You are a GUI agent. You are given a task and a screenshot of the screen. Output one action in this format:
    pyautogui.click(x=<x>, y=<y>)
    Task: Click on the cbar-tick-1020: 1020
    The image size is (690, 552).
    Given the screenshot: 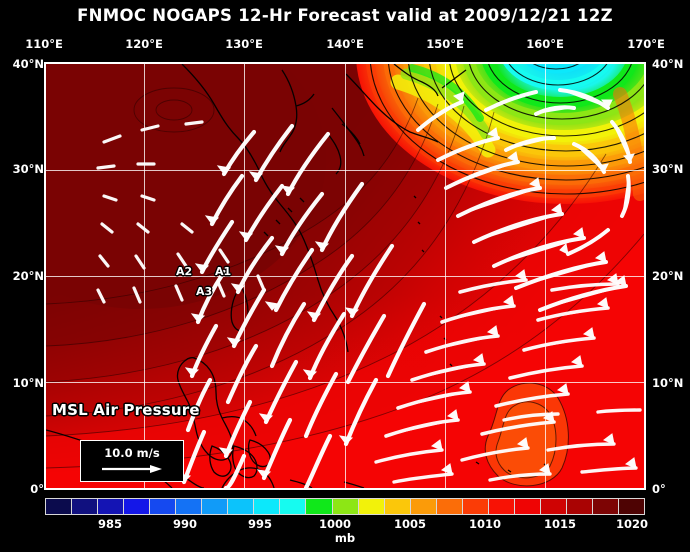 What is the action you would take?
    pyautogui.click(x=632, y=524)
    